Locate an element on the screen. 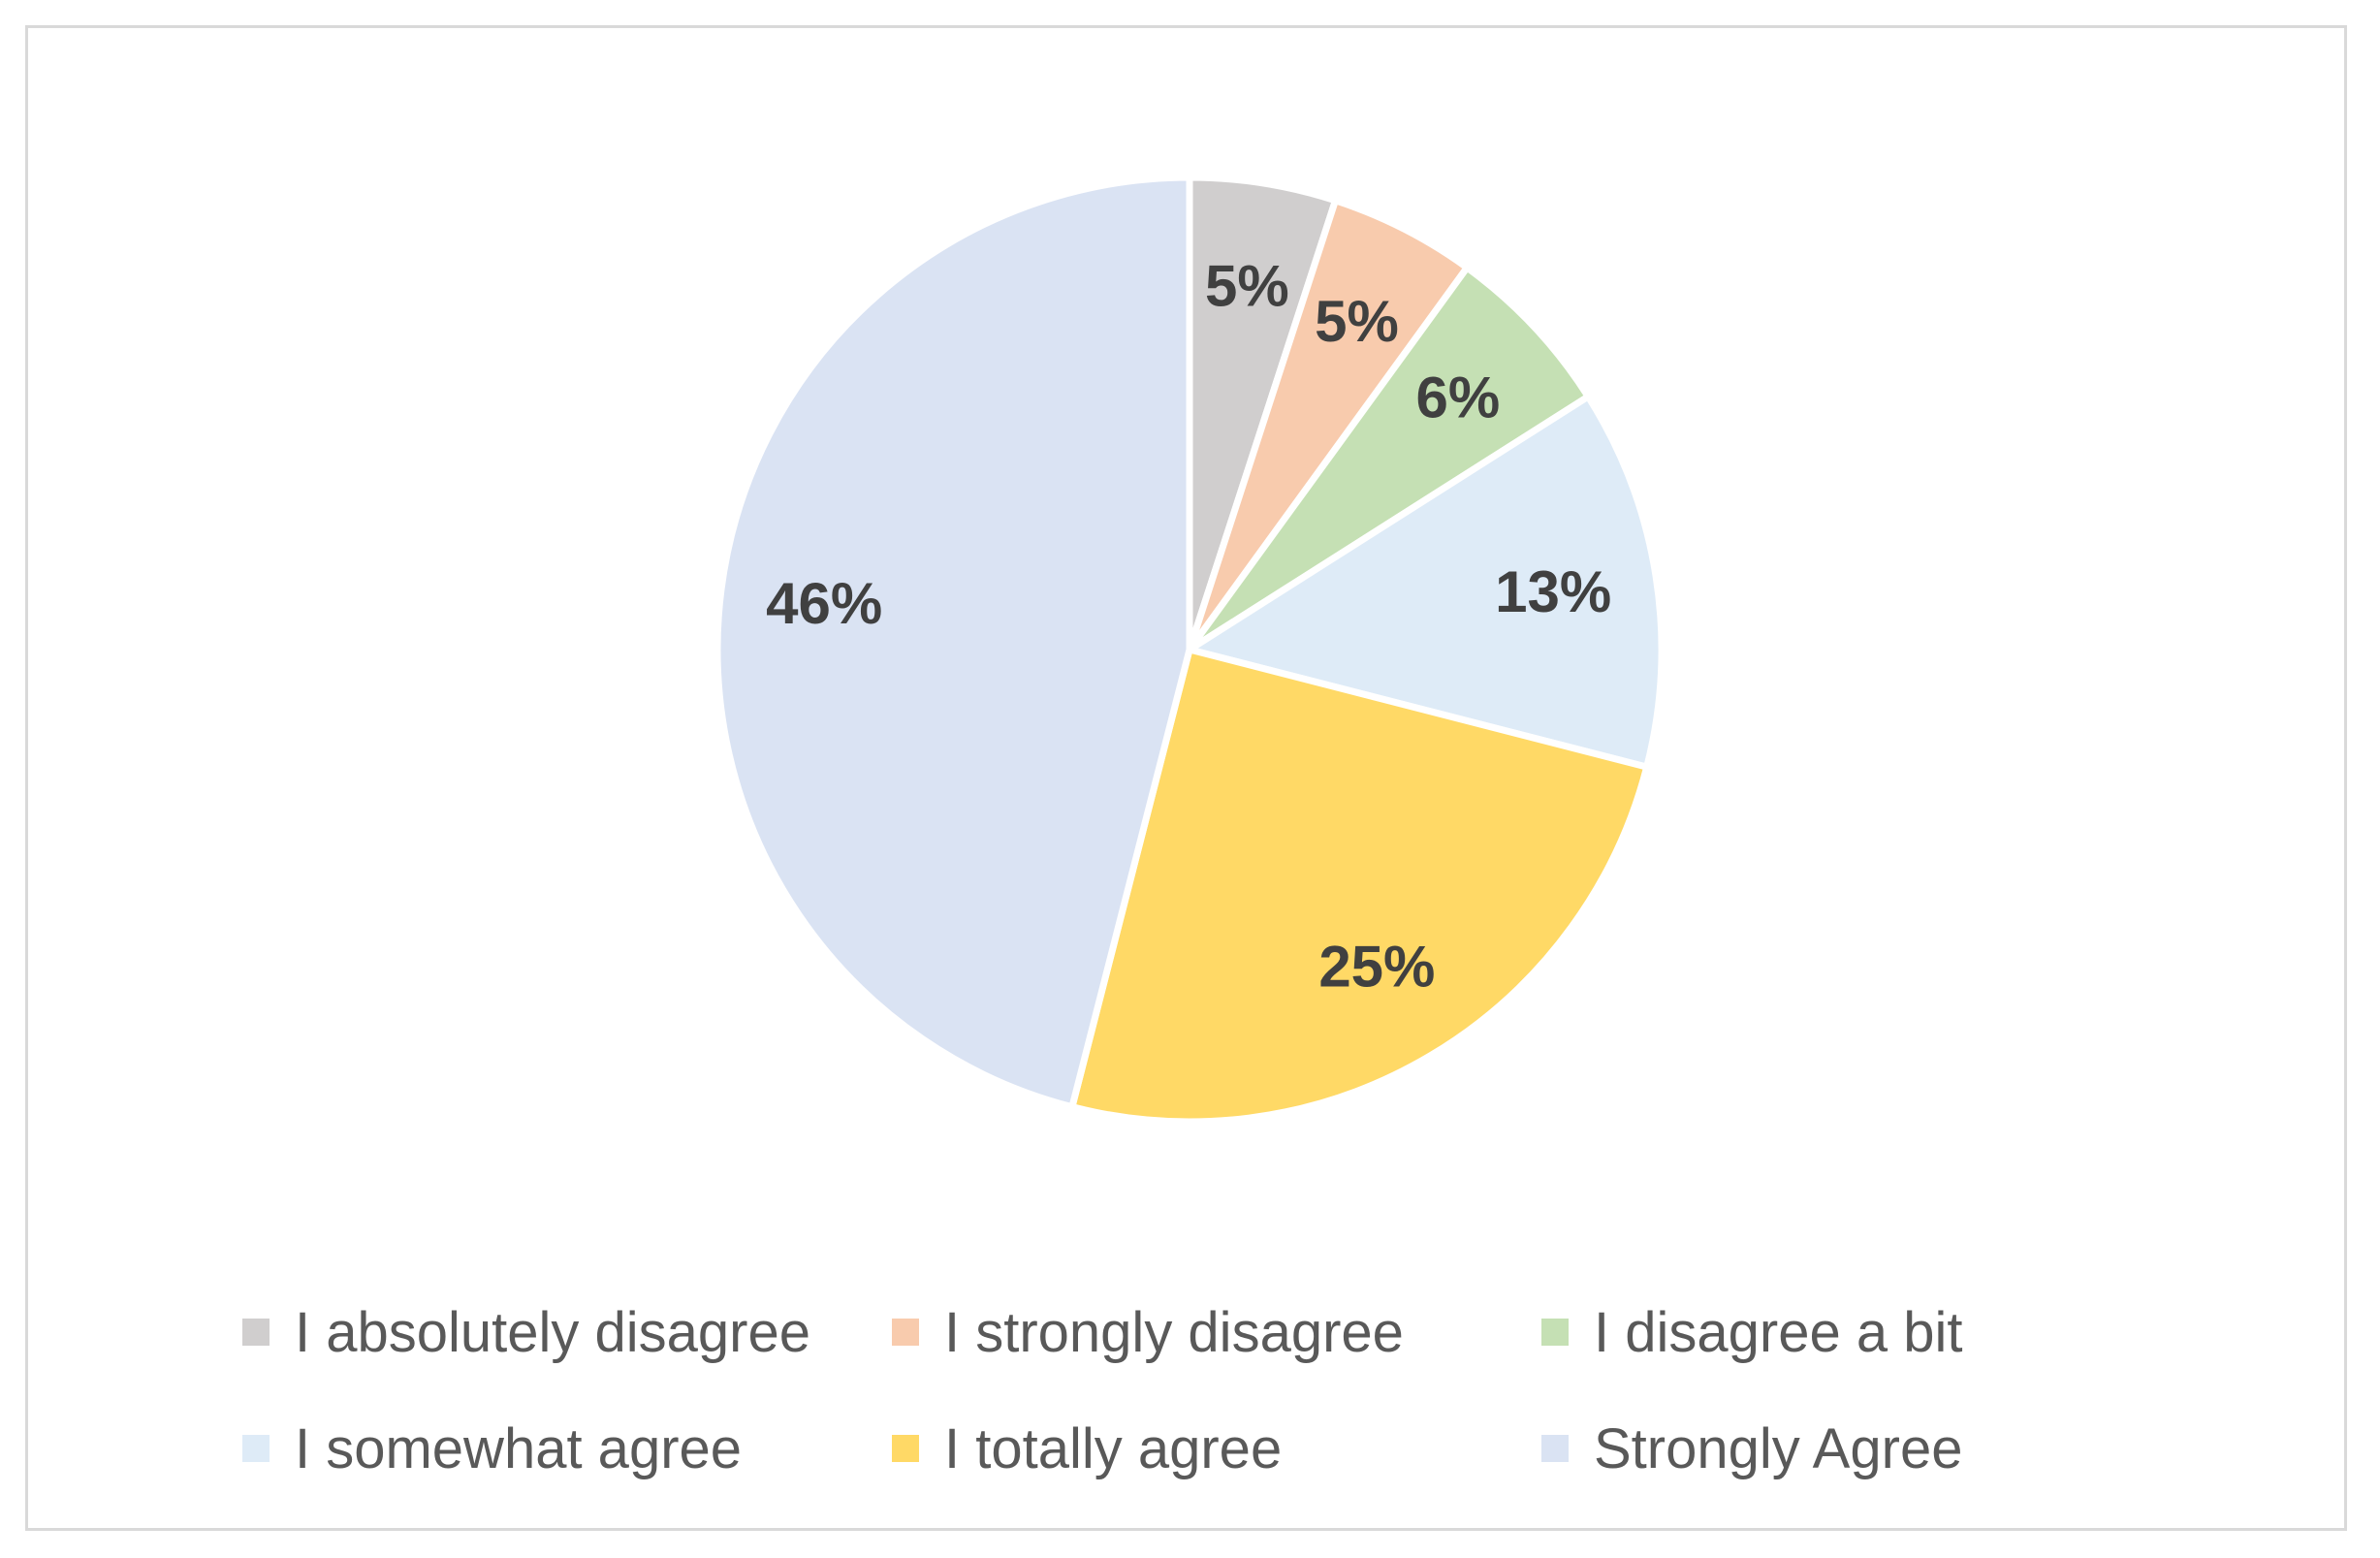 The height and width of the screenshot is (1558, 2380). data-label-i-strongly-disagree: 5% is located at coordinates (1357, 321).